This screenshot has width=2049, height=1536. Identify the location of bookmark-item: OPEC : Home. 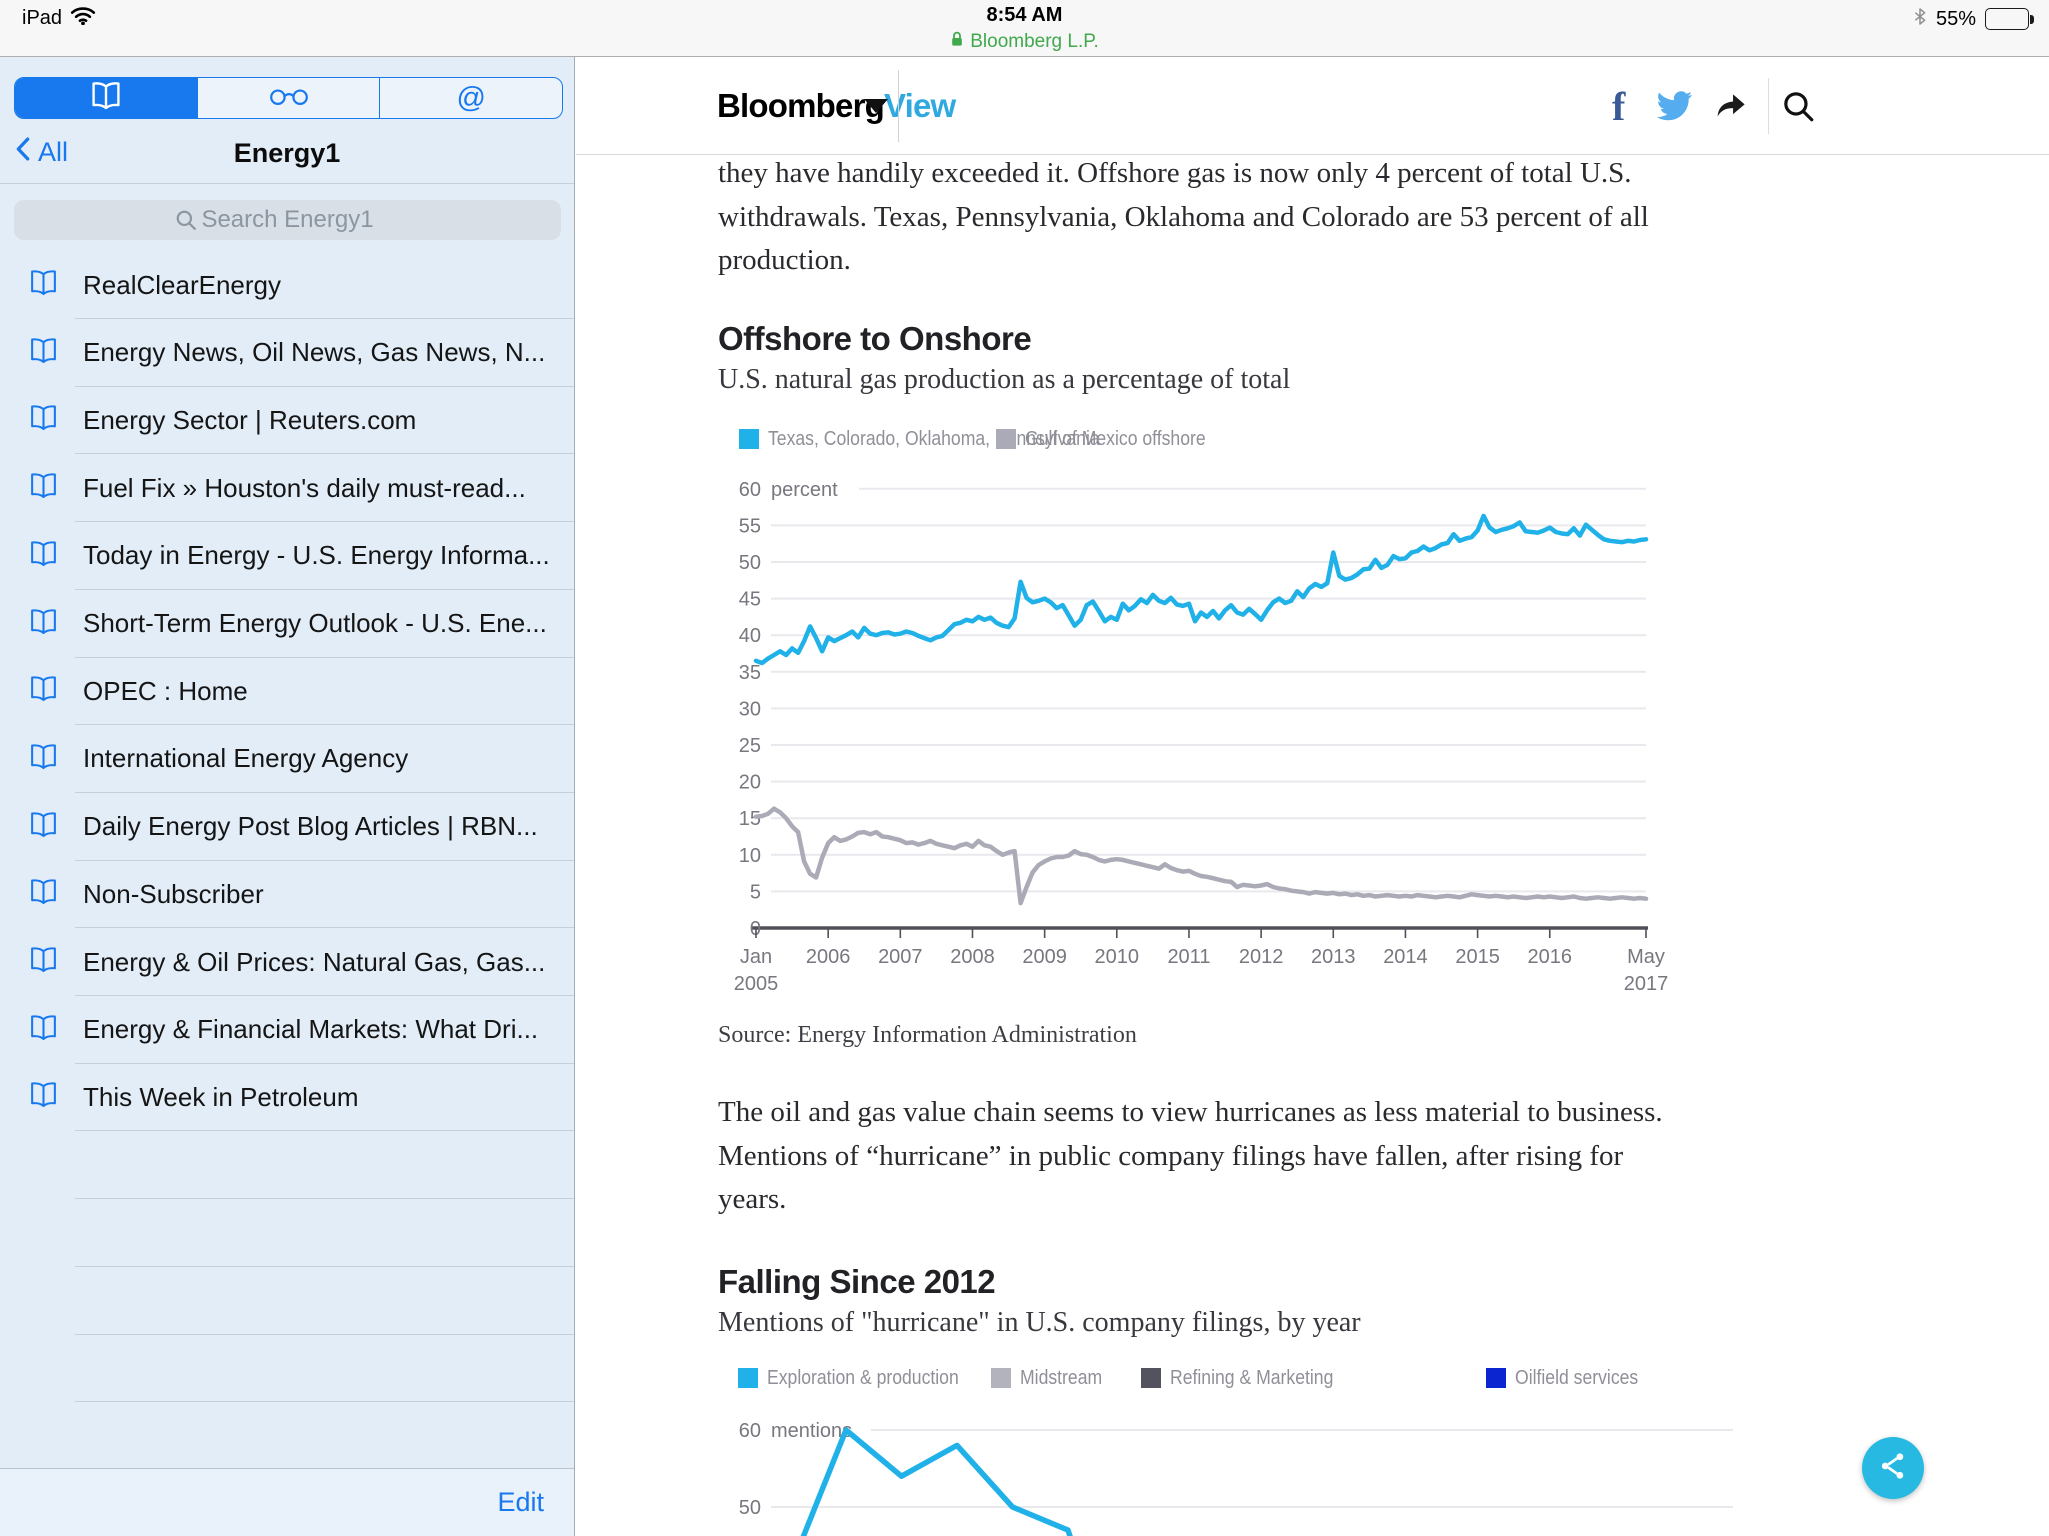
(287, 691).